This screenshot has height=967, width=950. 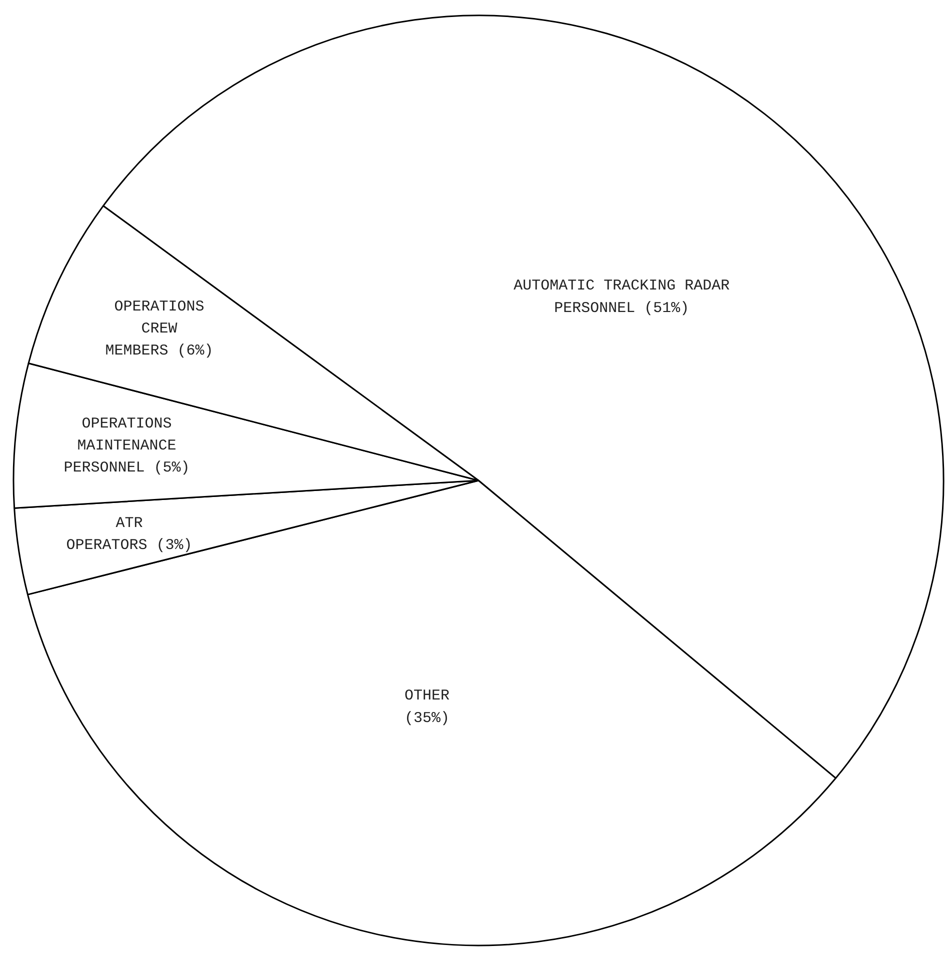 I want to click on slice-label: AUTOMATIC TRACKING RADAR PERSONNEL (51%), so click(x=622, y=297).